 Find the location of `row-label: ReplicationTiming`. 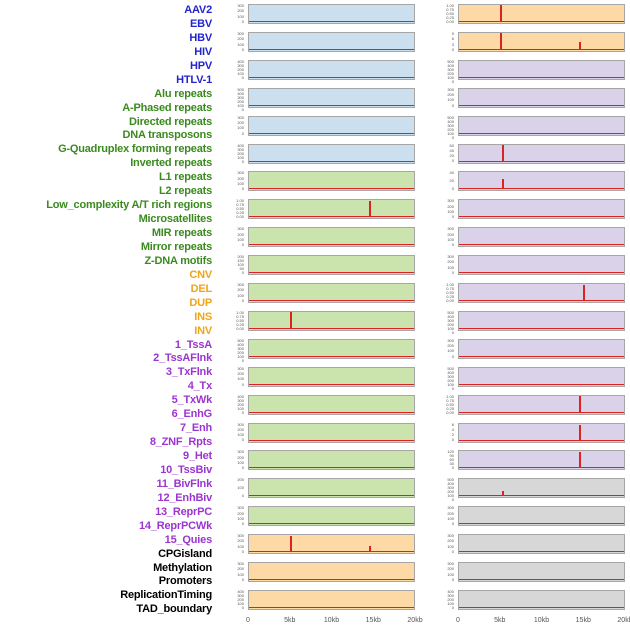

row-label: ReplicationTiming is located at coordinates (166, 595).